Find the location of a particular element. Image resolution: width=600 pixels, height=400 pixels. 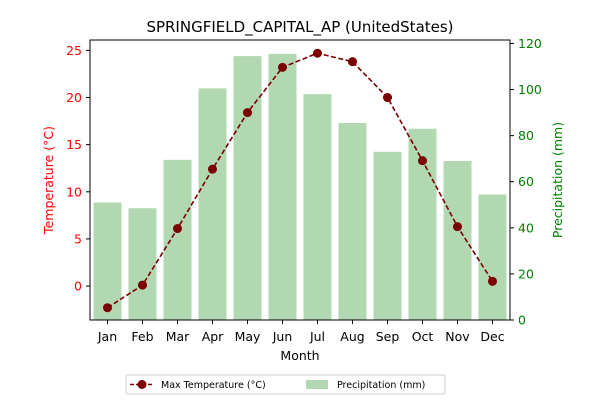

legend-entry-precipitation: Precipitation (mm) is located at coordinates (365, 385).